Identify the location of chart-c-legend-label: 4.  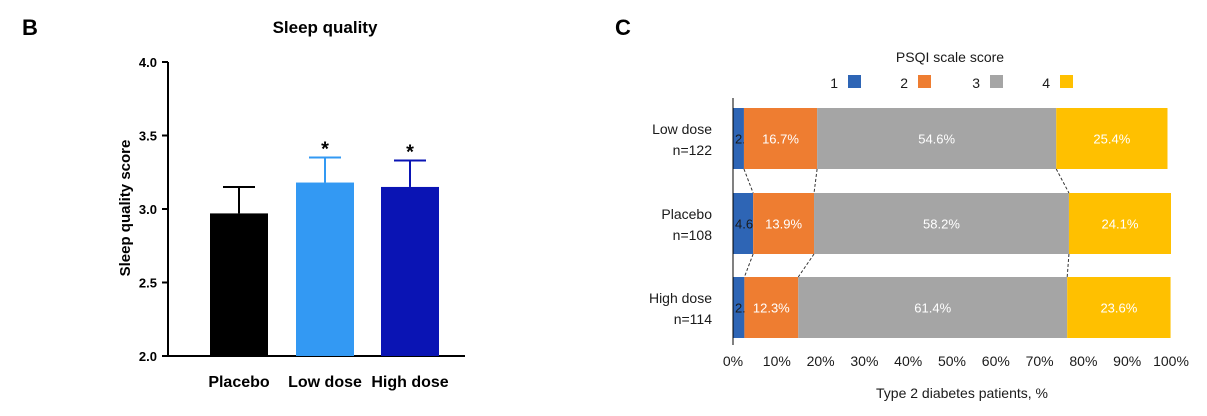
(1046, 83).